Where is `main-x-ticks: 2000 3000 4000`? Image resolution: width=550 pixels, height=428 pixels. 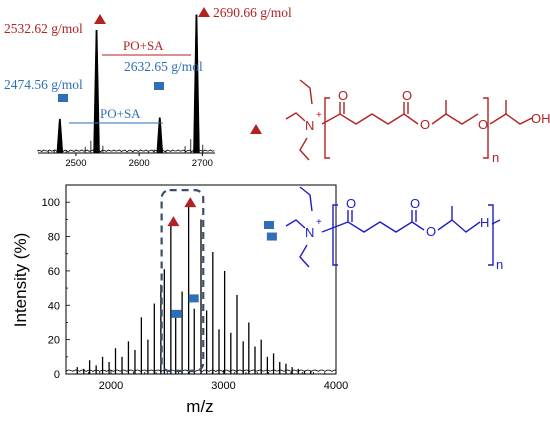
main-x-ticks: 2000 3000 4000 is located at coordinates (206, 381).